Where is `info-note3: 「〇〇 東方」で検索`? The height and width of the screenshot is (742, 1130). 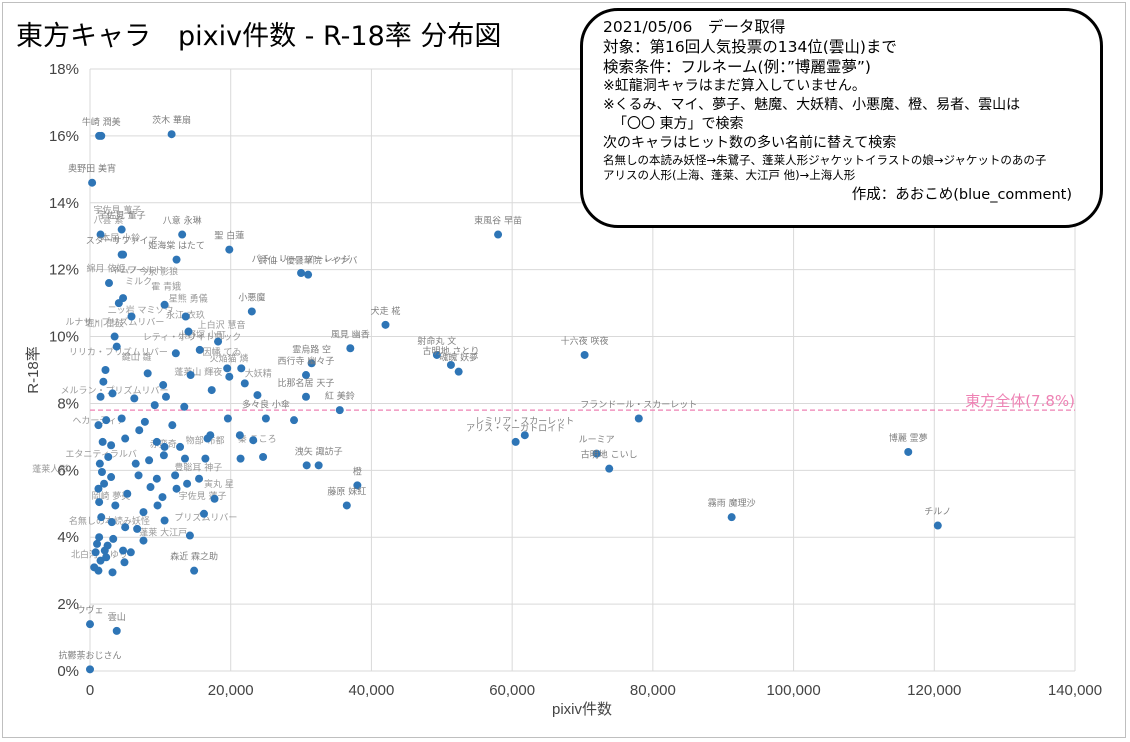
info-note3: 「〇〇 東方」で検索 is located at coordinates (678, 124).